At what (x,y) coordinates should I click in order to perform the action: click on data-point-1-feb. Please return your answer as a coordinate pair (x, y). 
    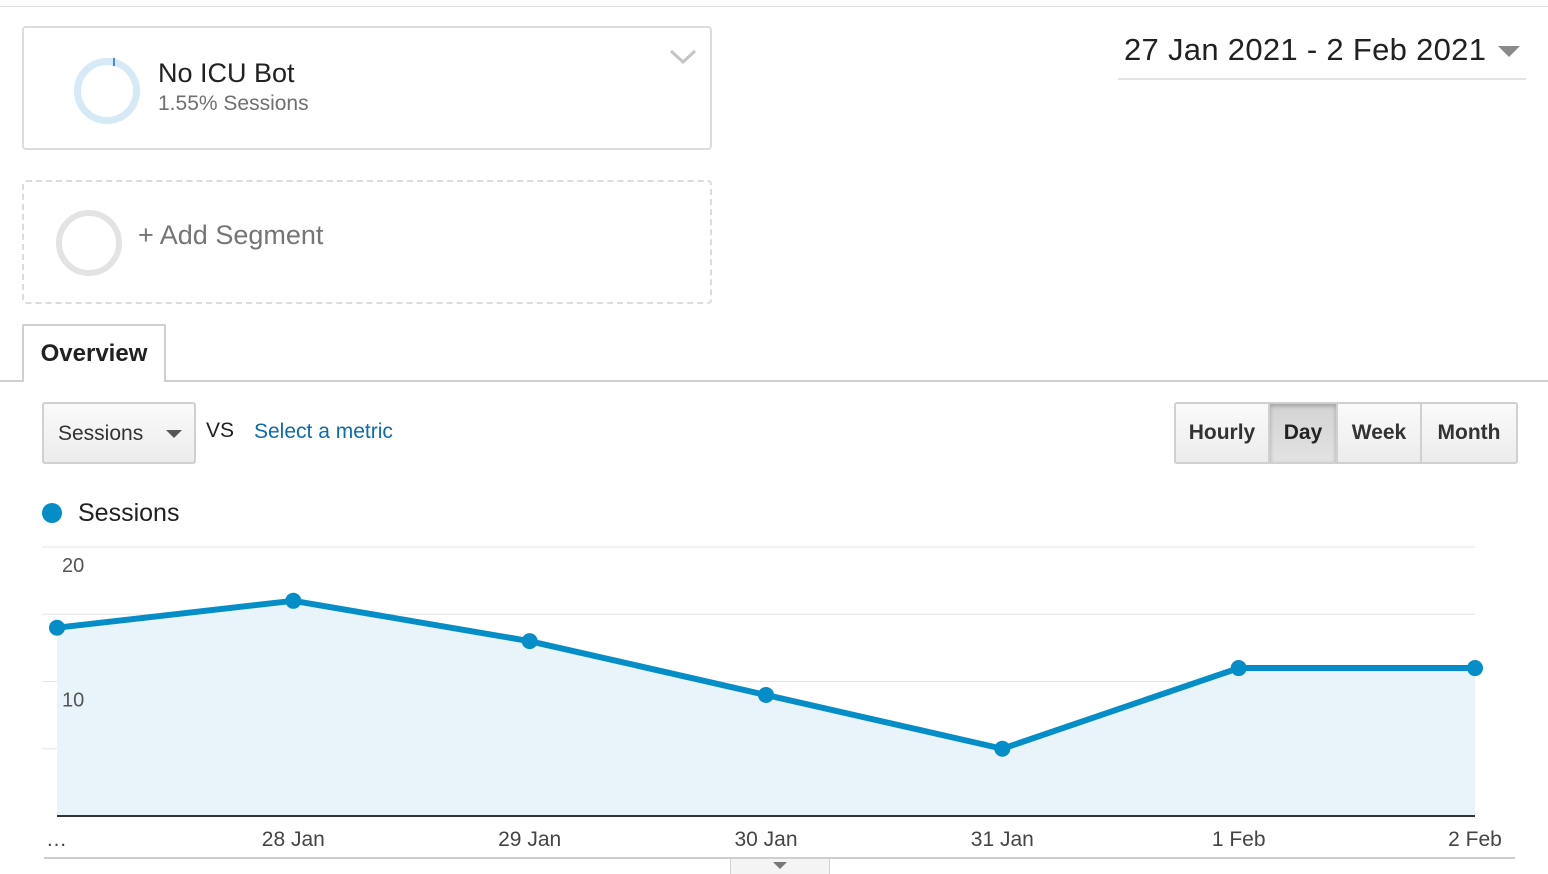
    Looking at the image, I should click on (1238, 668).